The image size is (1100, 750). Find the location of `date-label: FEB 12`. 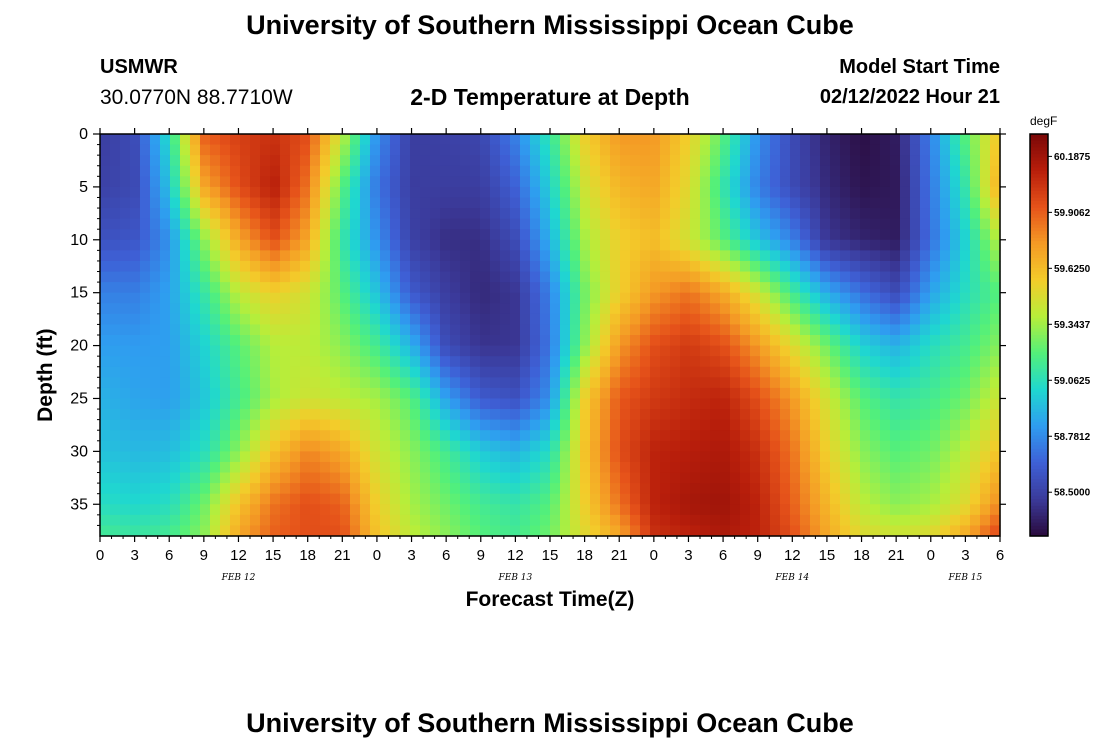

date-label: FEB 12 is located at coordinates (238, 578).